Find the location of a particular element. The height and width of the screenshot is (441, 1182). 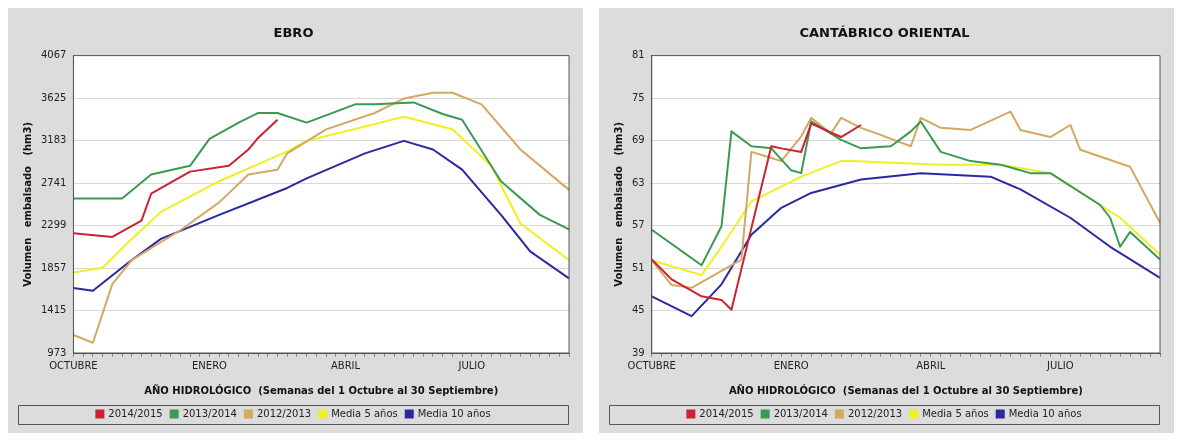

y-tick-label: 51 is located at coordinates (638, 267).